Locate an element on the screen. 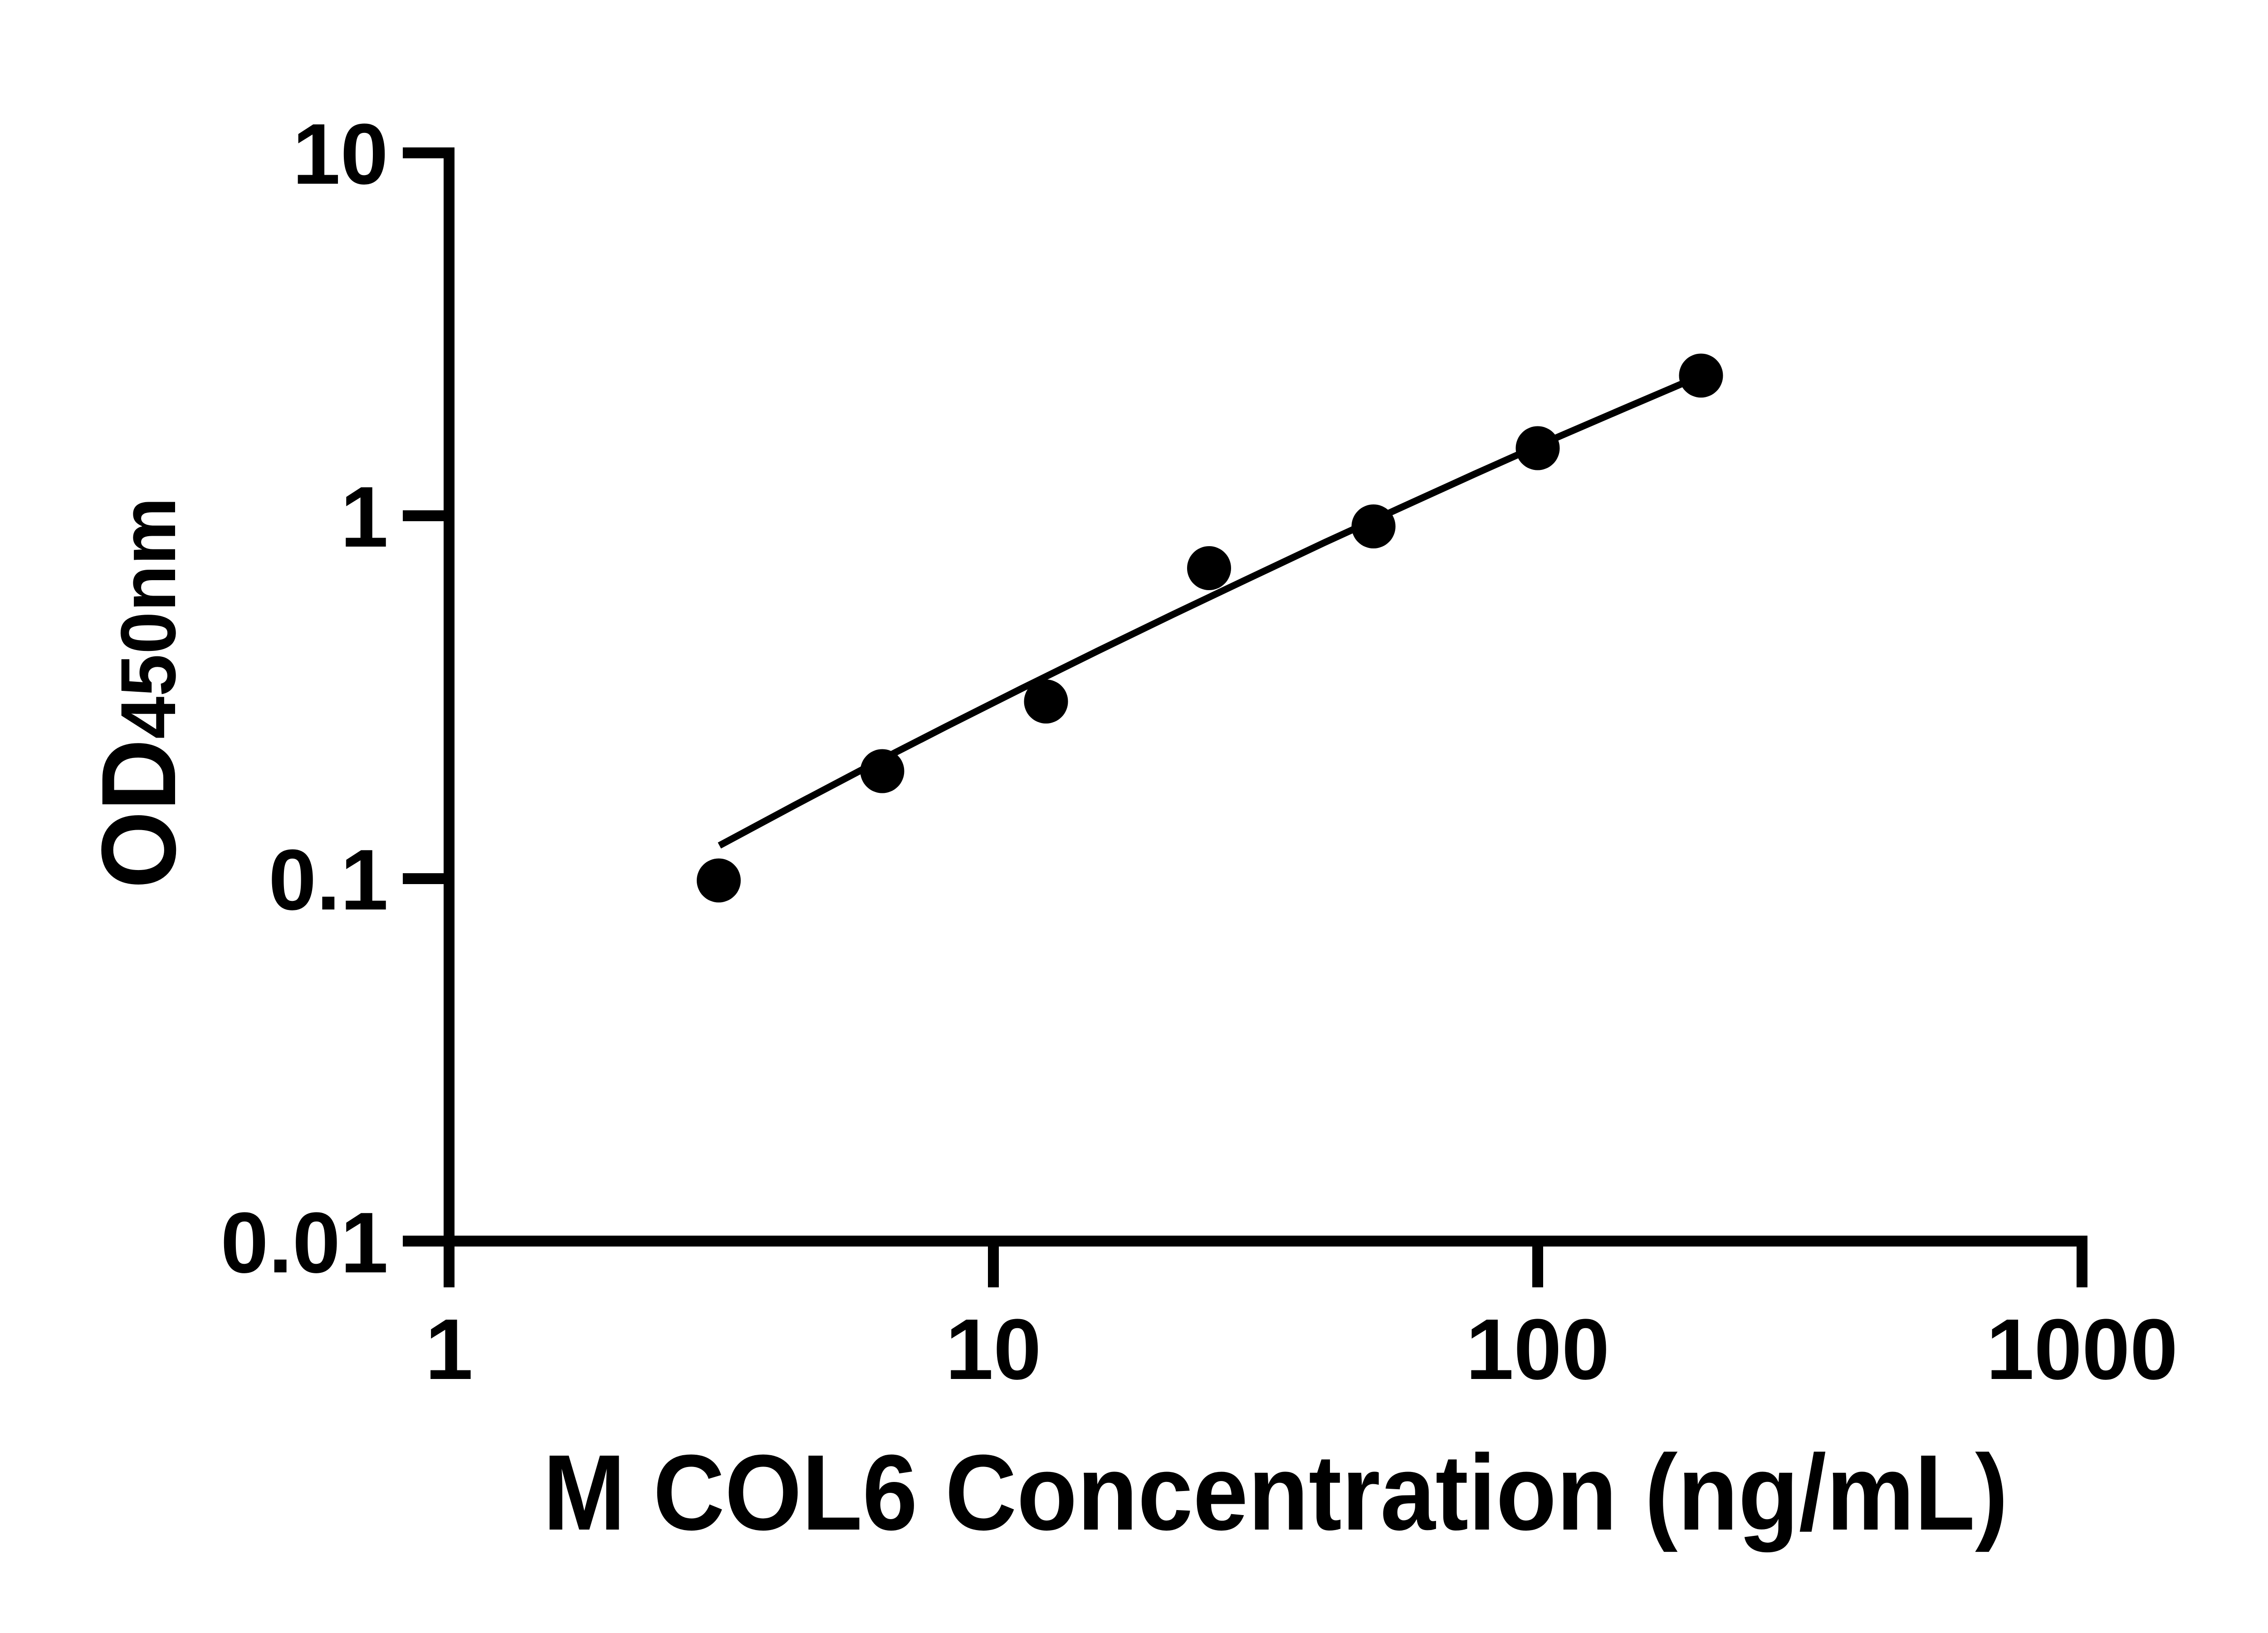  svg-text: 1000 is located at coordinates (2082, 1349).